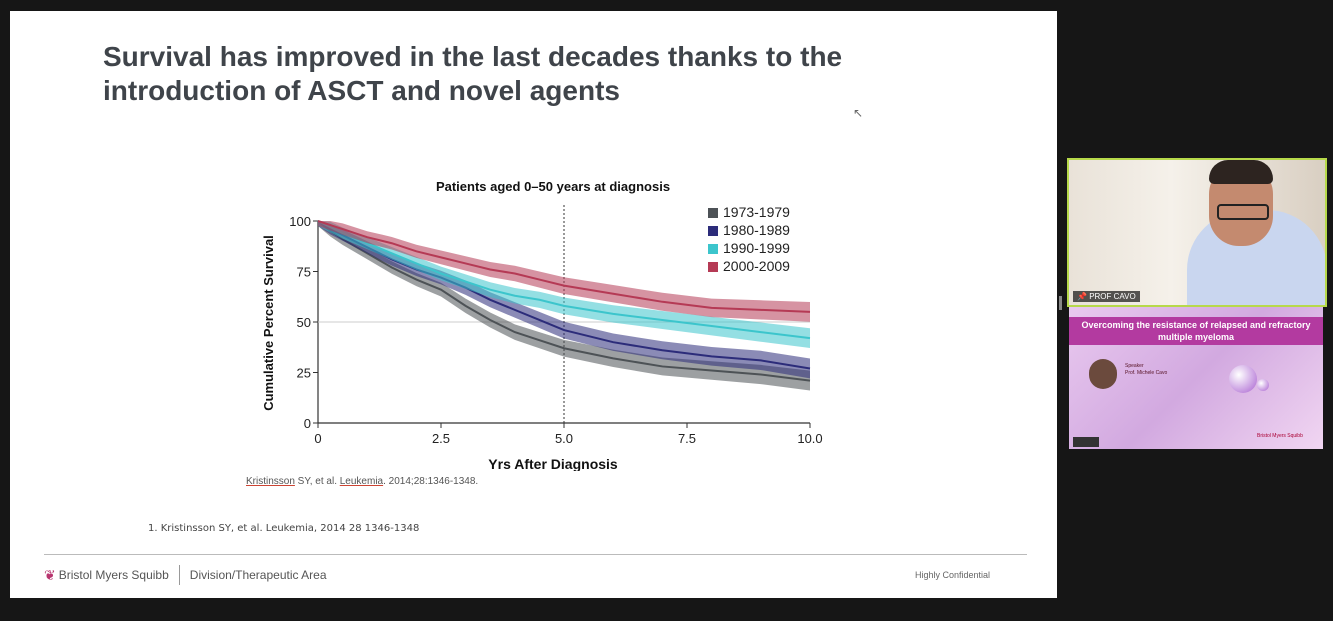 This screenshot has height=621, width=1333. I want to click on footer-separator, so click(179, 575).